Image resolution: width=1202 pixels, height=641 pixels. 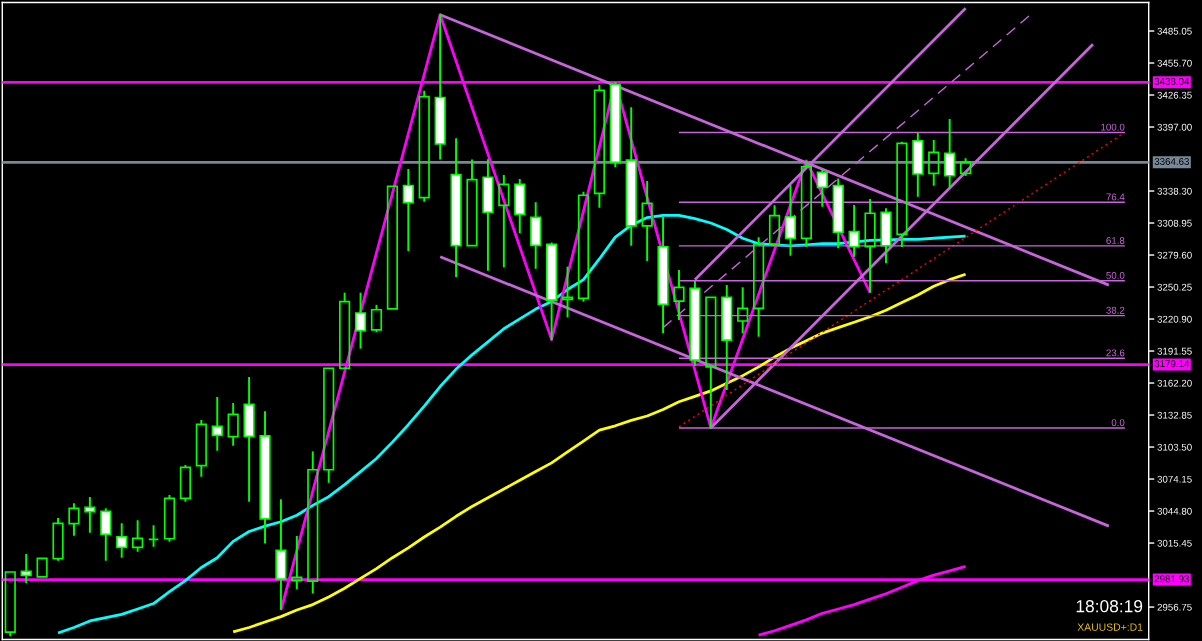 I want to click on y-tick-label: 3279.60, so click(x=1174, y=255).